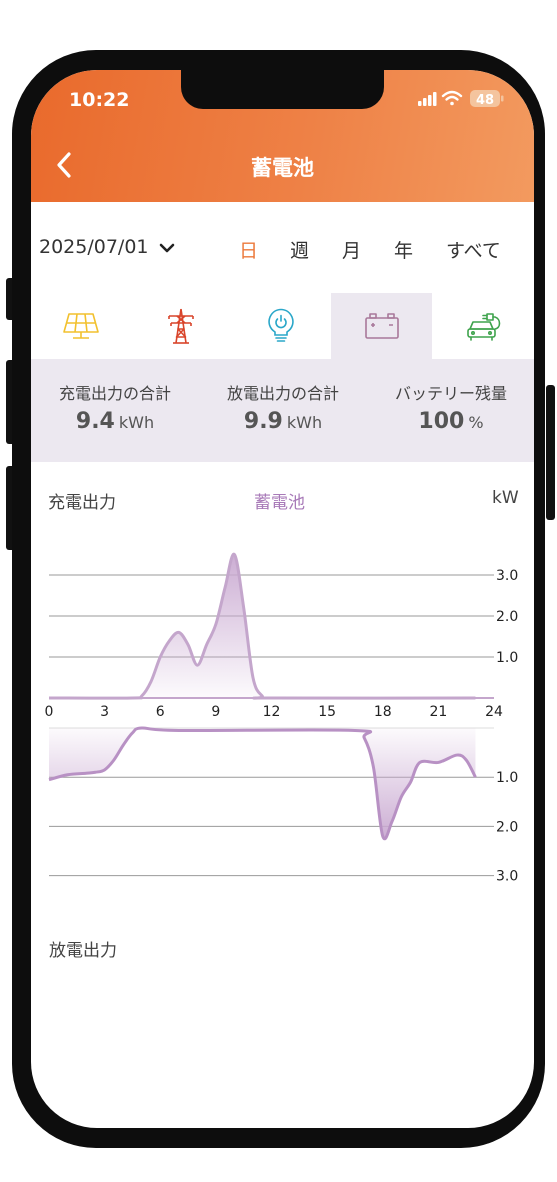 The height and width of the screenshot is (1182, 557). I want to click on summary-value-row: 9.4 kWh, so click(115, 421).